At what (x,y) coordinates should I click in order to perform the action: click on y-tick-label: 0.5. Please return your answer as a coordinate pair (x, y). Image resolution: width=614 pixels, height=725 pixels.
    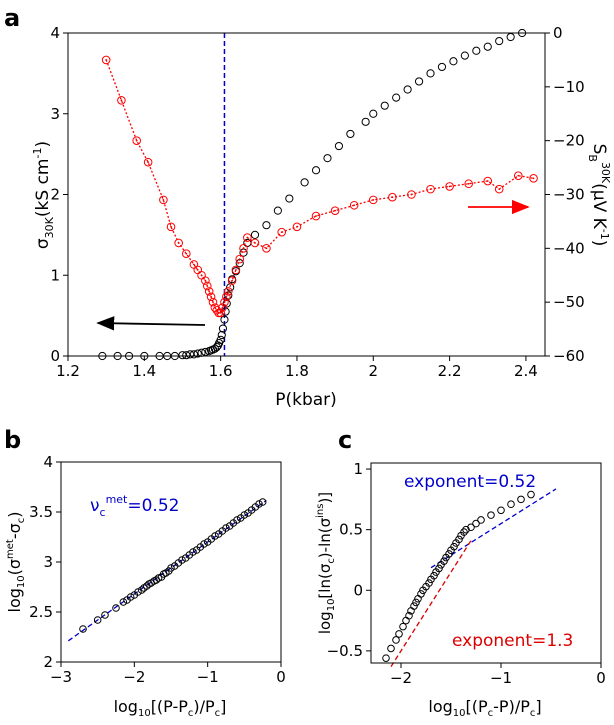
    Looking at the image, I should click on (351, 530).